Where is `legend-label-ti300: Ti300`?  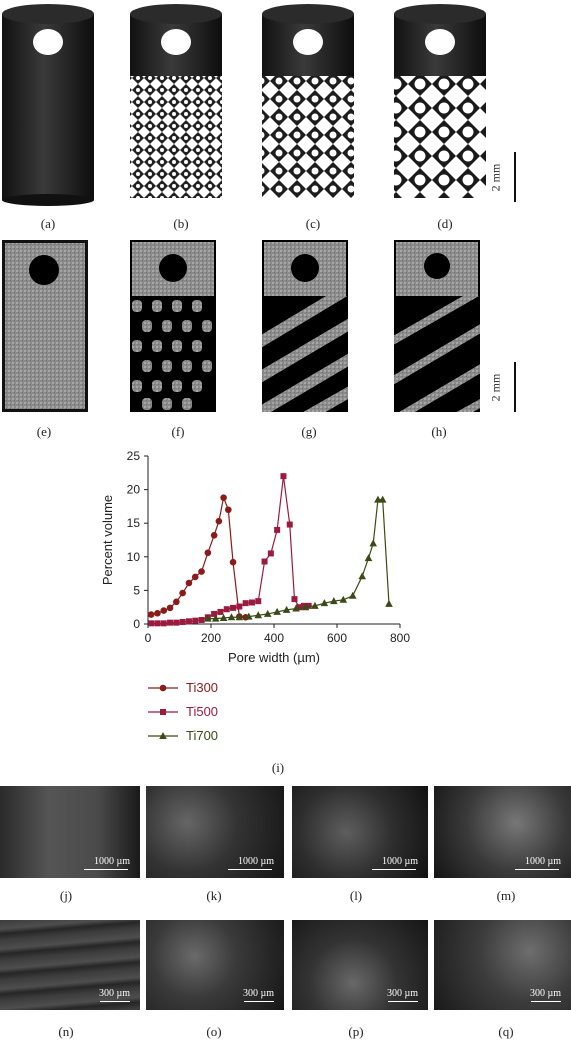 legend-label-ti300: Ti300 is located at coordinates (202, 687).